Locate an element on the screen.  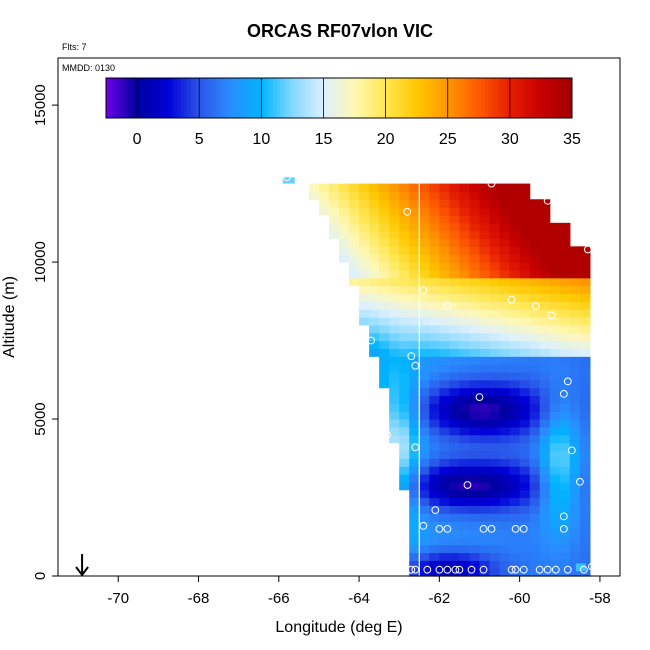
colorbar-tick-label: 15 is located at coordinates (324, 139).